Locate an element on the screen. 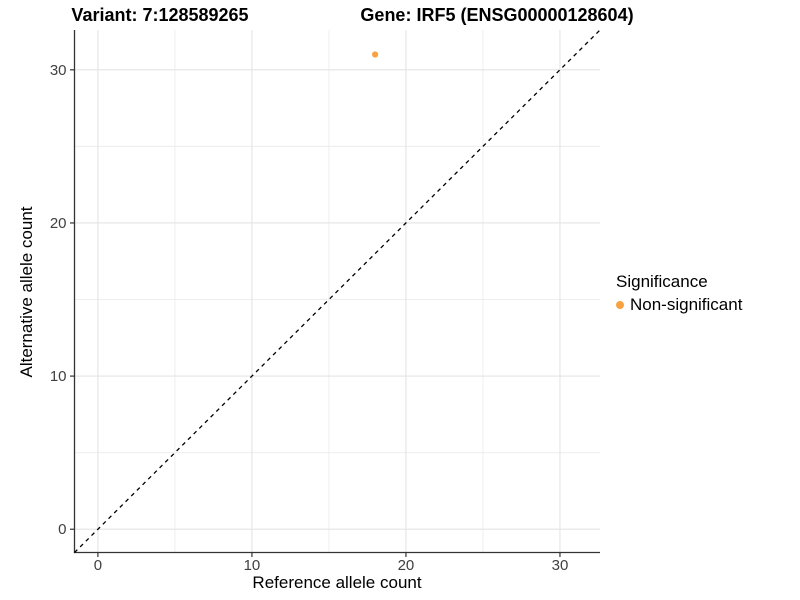 This screenshot has height=600, width=800. legend-item: Non-significant is located at coordinates (679, 305).